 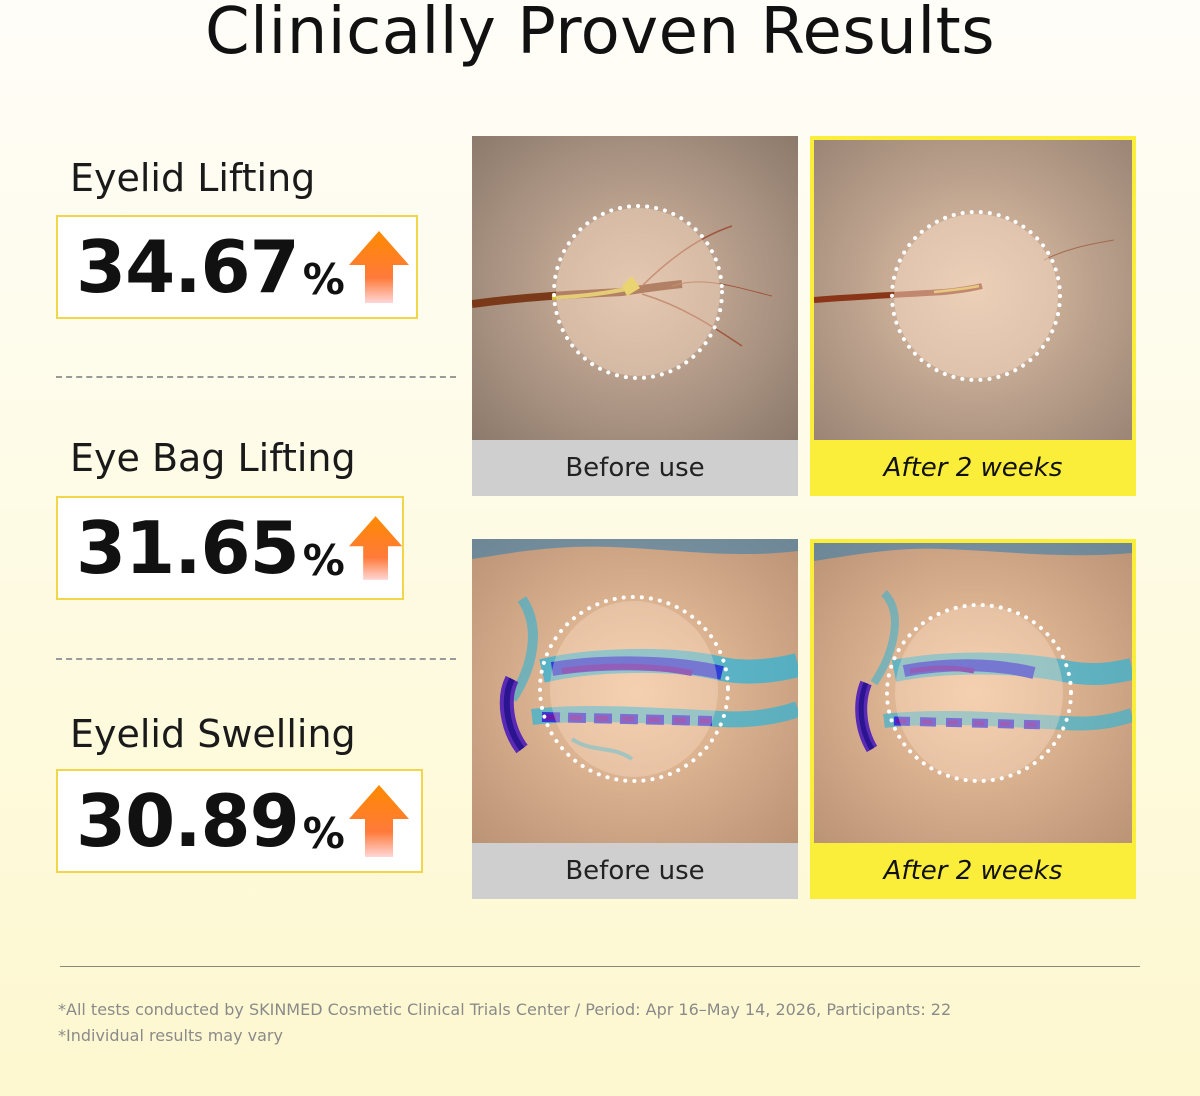 I want to click on before-photo-heatmap: Before use, so click(x=635, y=719).